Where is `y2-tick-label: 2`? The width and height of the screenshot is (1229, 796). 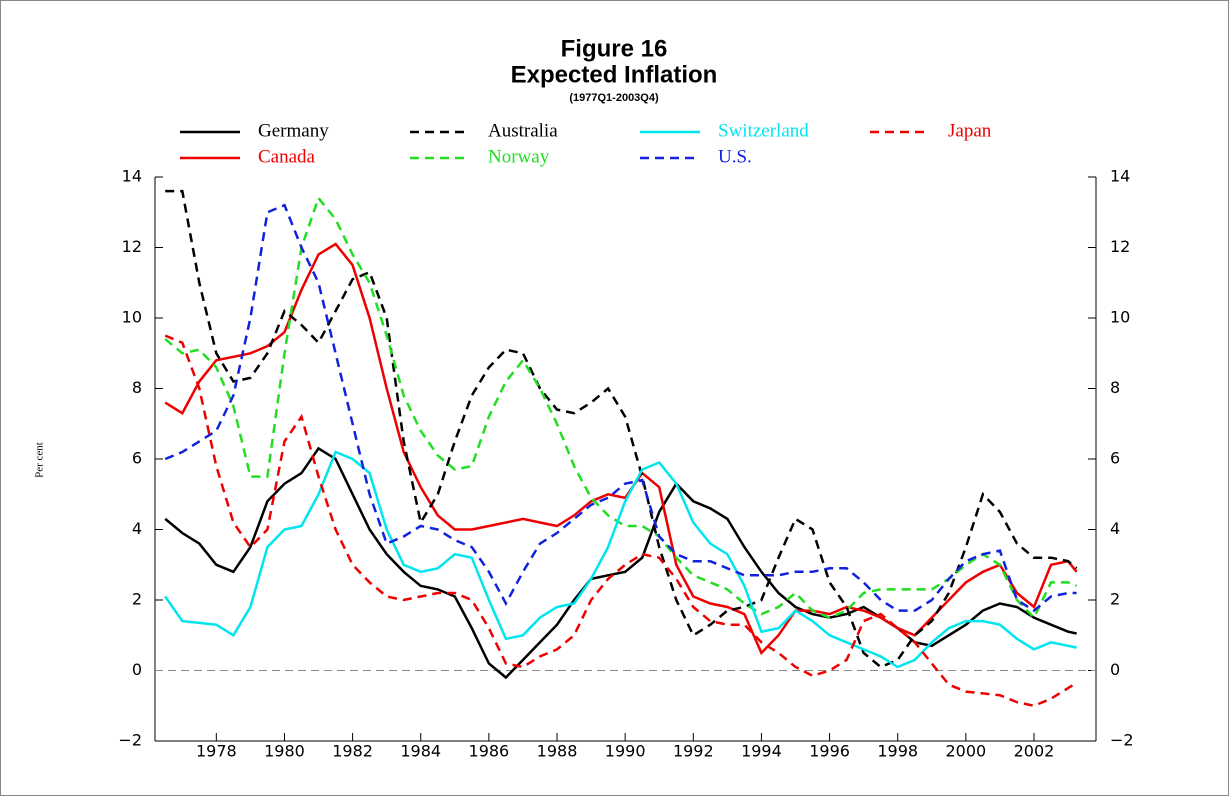 y2-tick-label: 2 is located at coordinates (1115, 599).